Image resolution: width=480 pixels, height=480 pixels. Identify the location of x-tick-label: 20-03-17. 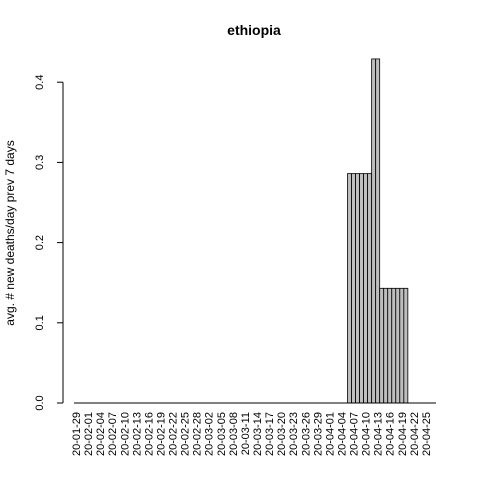
(270, 434).